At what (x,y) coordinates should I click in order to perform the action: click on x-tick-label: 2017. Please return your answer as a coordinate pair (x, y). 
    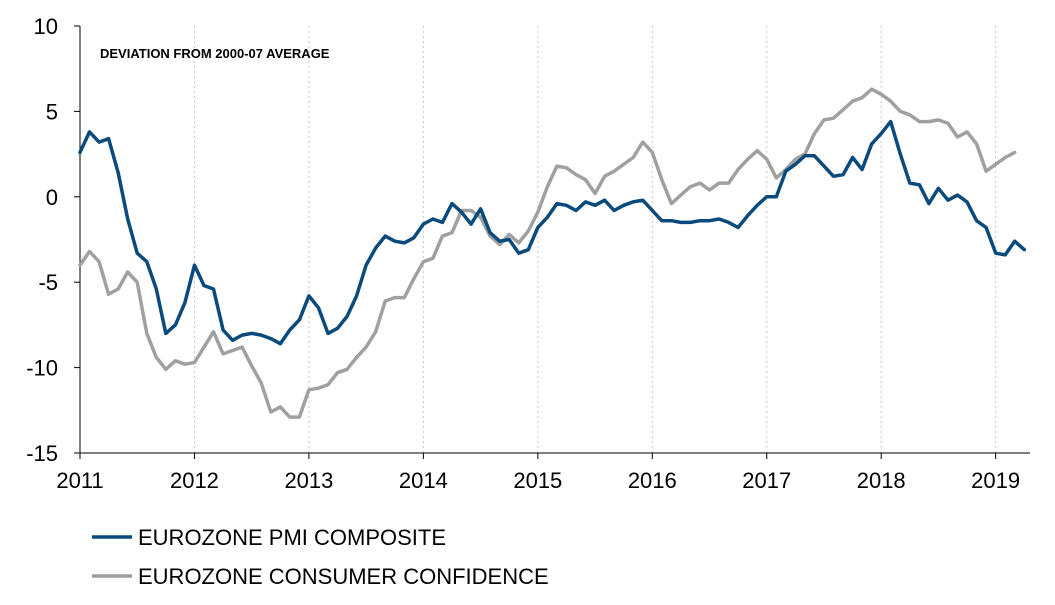
    Looking at the image, I should click on (766, 480).